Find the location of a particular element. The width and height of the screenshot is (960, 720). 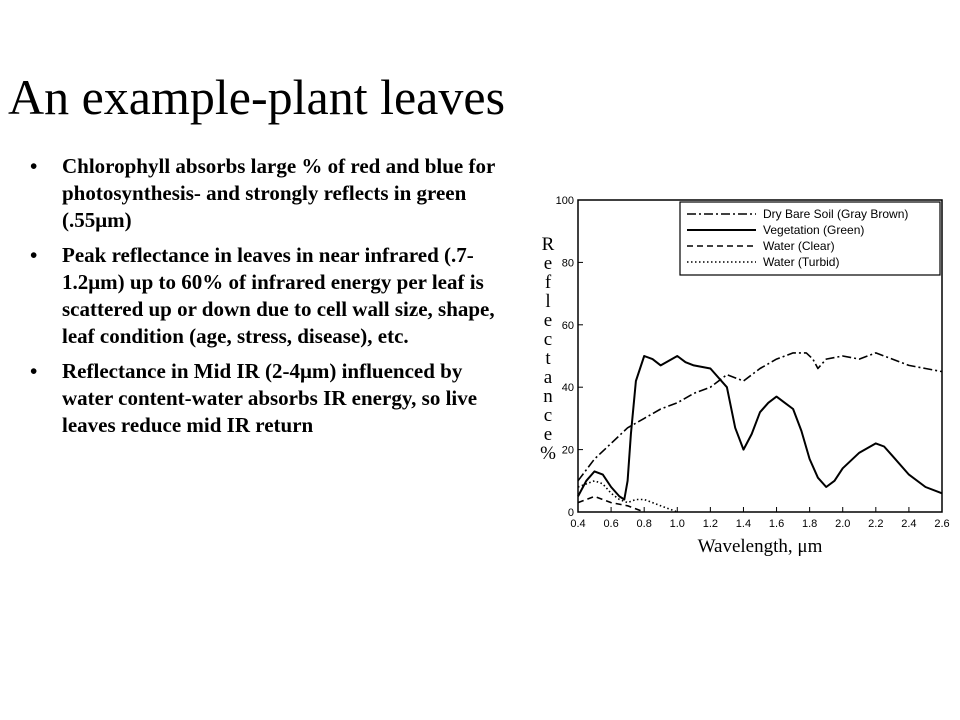

y-tick-label: 100 is located at coordinates (565, 201).